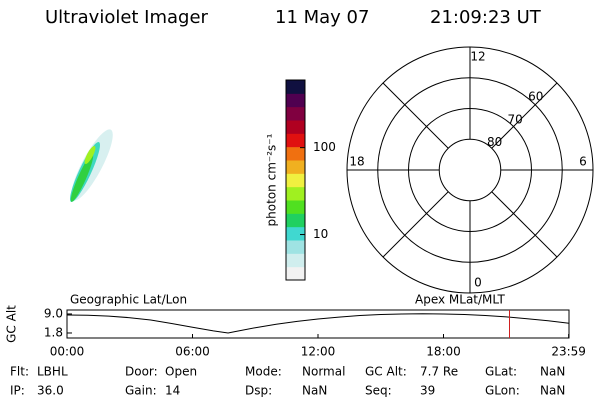  What do you see at coordinates (258, 391) in the screenshot?
I see `info-label: Dsp:` at bounding box center [258, 391].